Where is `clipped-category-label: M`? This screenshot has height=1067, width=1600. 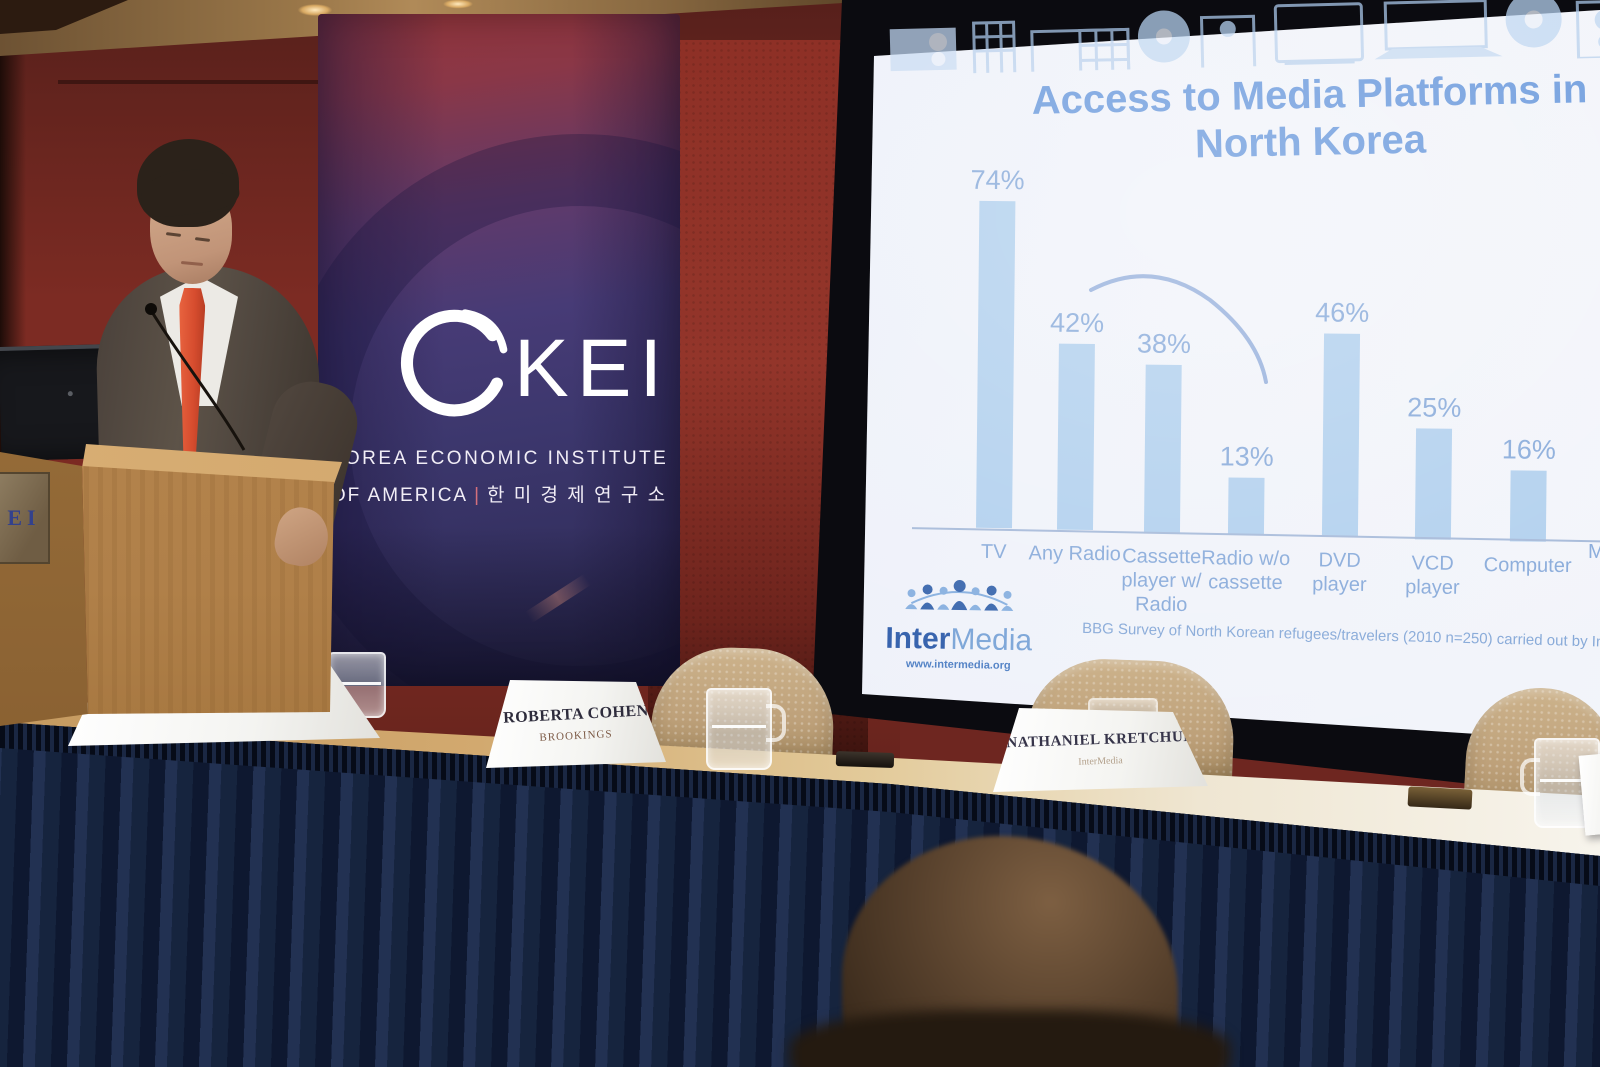
clipped-category-label: M is located at coordinates (1594, 552).